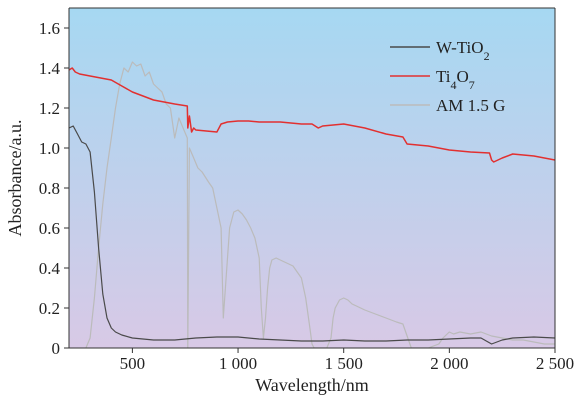 The height and width of the screenshot is (404, 579). I want to click on y-tick-label: 0.6, so click(49, 228).